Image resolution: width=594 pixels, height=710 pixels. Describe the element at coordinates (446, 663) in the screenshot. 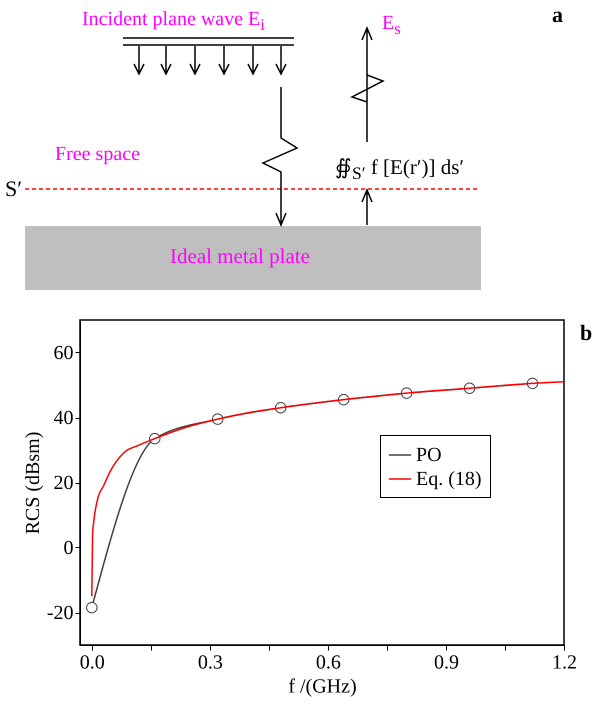

I see `x-tick-label: 0.9` at that location.